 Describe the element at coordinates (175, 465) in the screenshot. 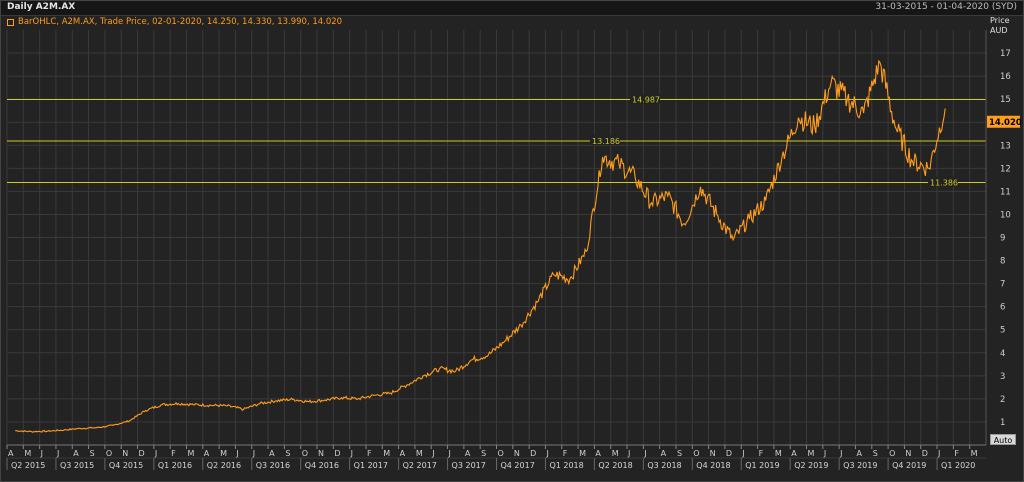

I see `x-quarter-label: Q1 2016` at that location.